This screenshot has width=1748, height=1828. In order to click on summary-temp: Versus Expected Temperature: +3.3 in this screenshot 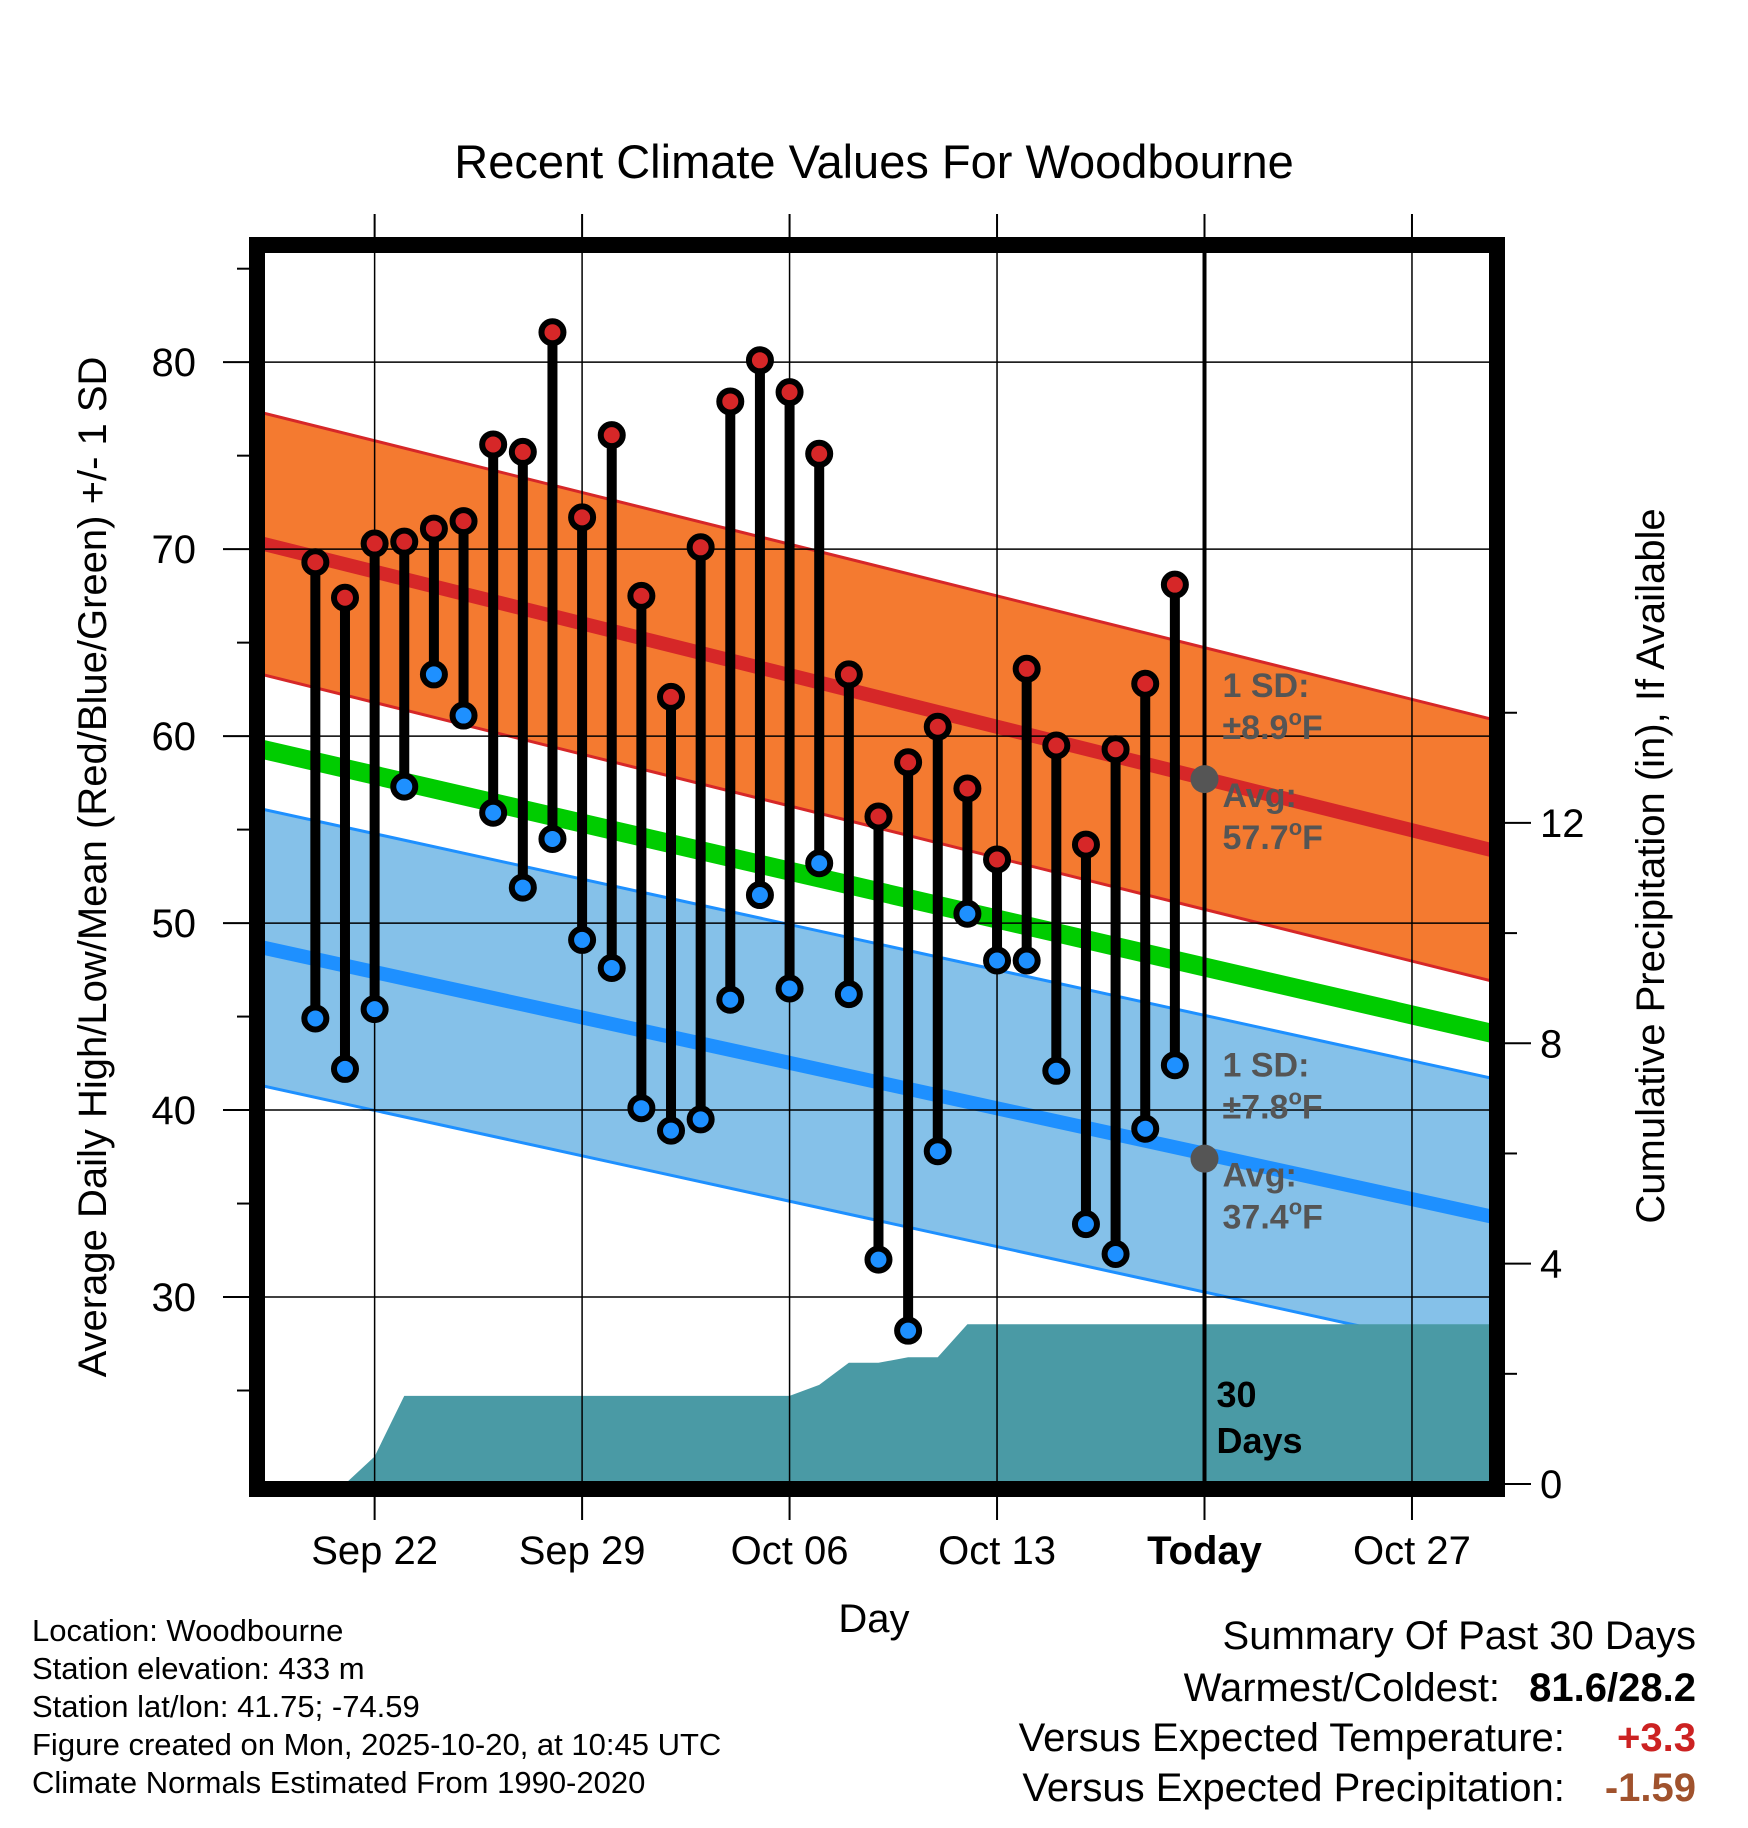, I will do `click(1357, 1738)`.